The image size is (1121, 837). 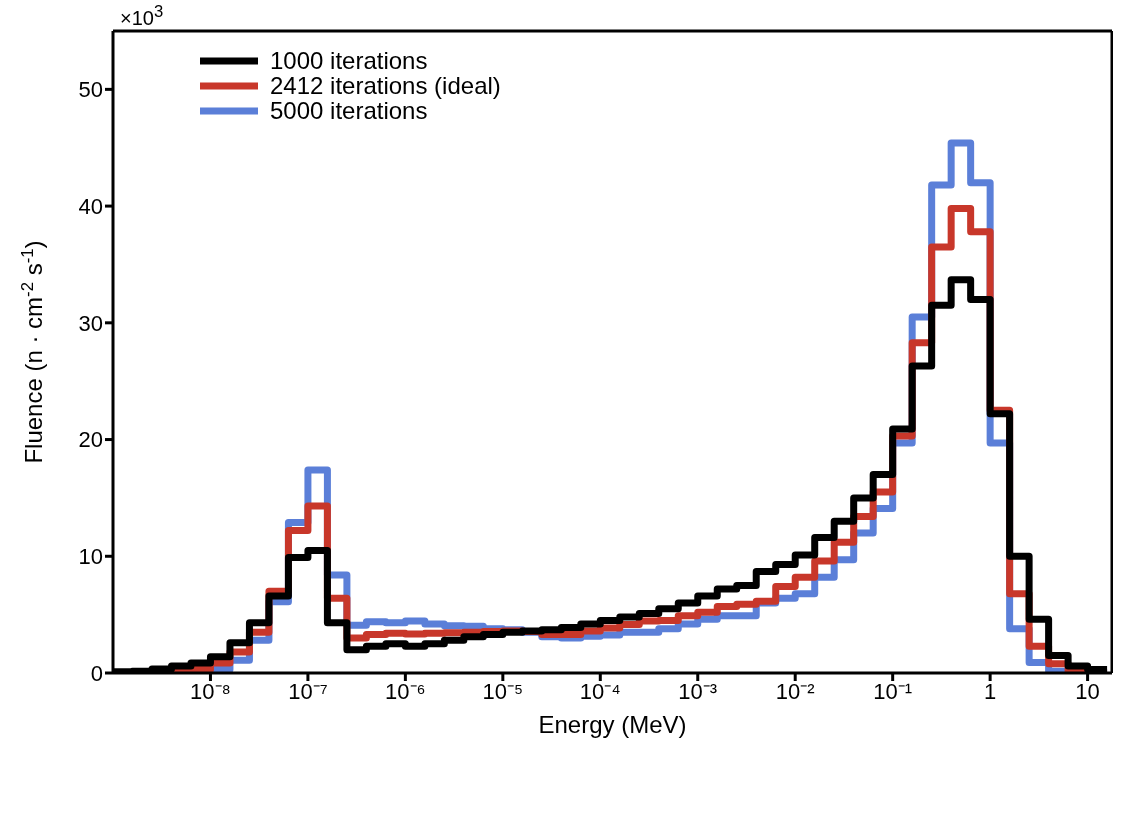 I want to click on y-tick-label: 40, so click(x=90, y=206).